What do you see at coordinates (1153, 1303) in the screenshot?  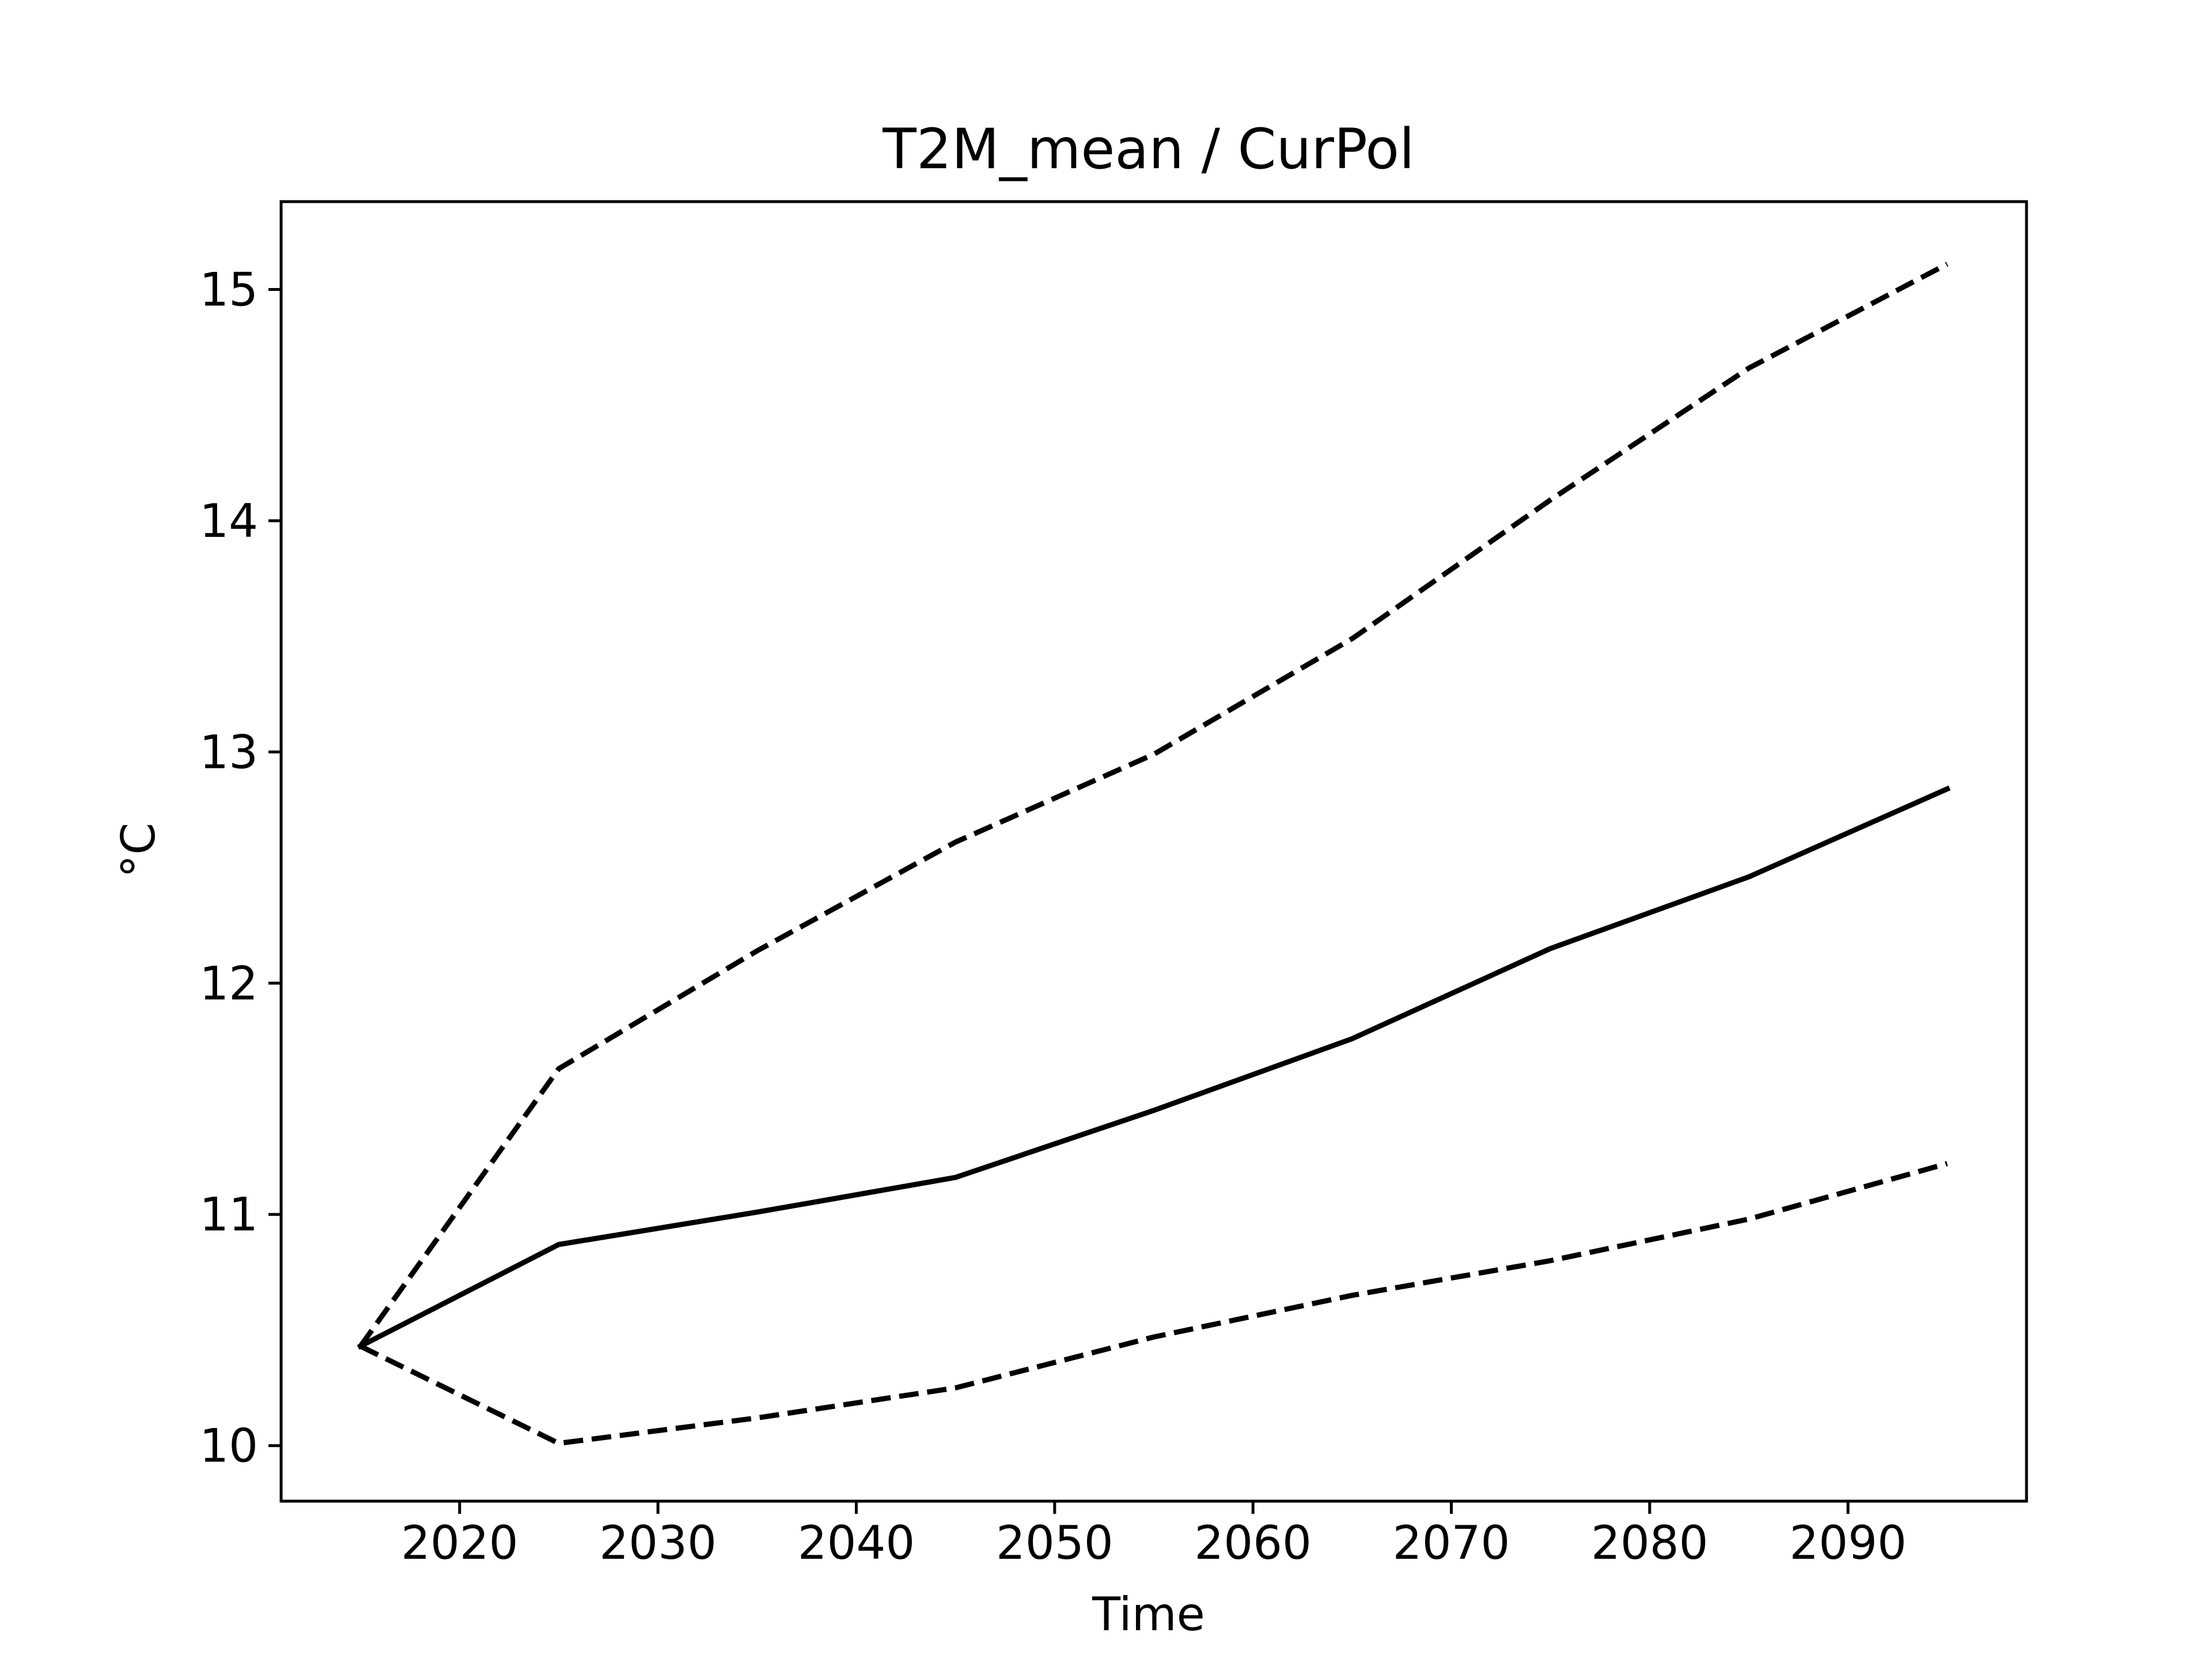 I see `series-line-3-dashed` at bounding box center [1153, 1303].